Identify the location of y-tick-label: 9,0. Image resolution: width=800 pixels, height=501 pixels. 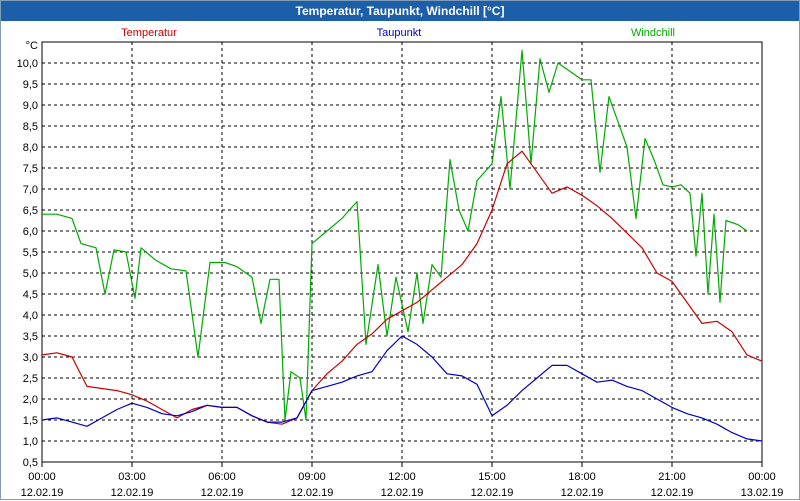
(30, 106).